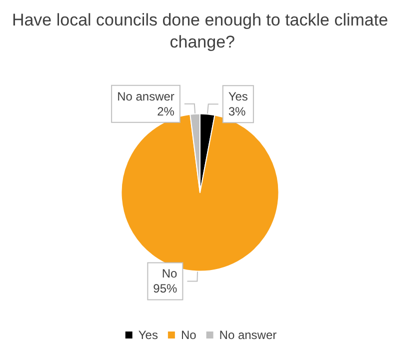  Describe the element at coordinates (200, 31) in the screenshot. I see `chart-title: Have local councils done enough to tackle climate change?` at that location.